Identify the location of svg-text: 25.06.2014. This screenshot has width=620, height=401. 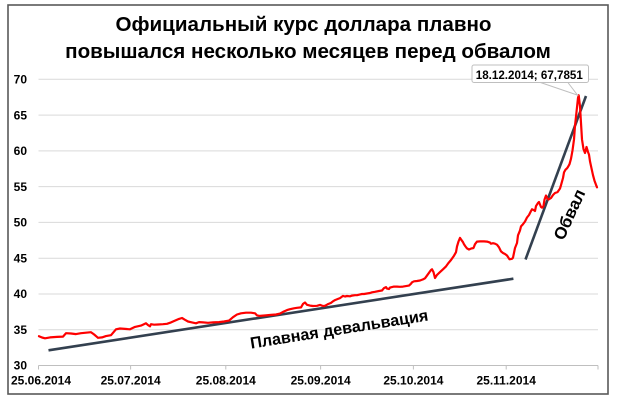
(41, 381).